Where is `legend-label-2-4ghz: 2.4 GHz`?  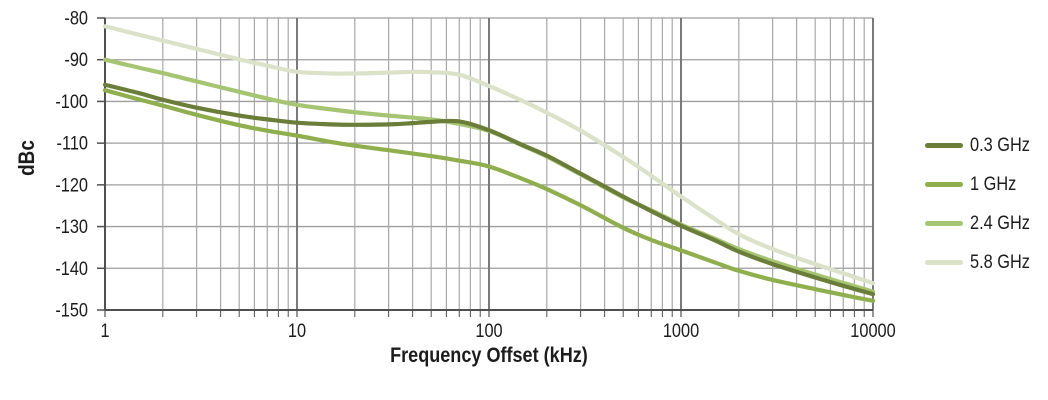
legend-label-2-4ghz: 2.4 GHz is located at coordinates (1000, 223).